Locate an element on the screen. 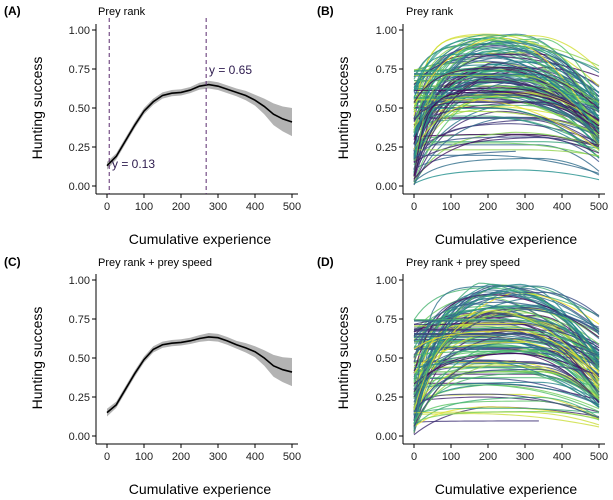 The image size is (613, 500). panel-d-y-tick-label: 1.00 is located at coordinates (386, 281).